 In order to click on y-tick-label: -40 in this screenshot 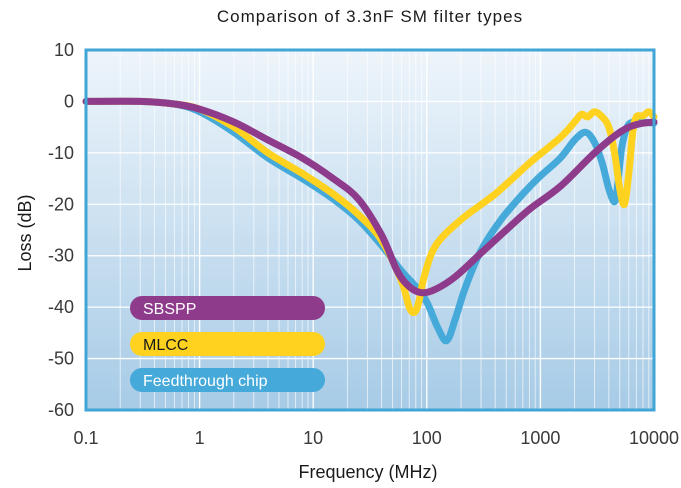, I will do `click(61, 307)`.